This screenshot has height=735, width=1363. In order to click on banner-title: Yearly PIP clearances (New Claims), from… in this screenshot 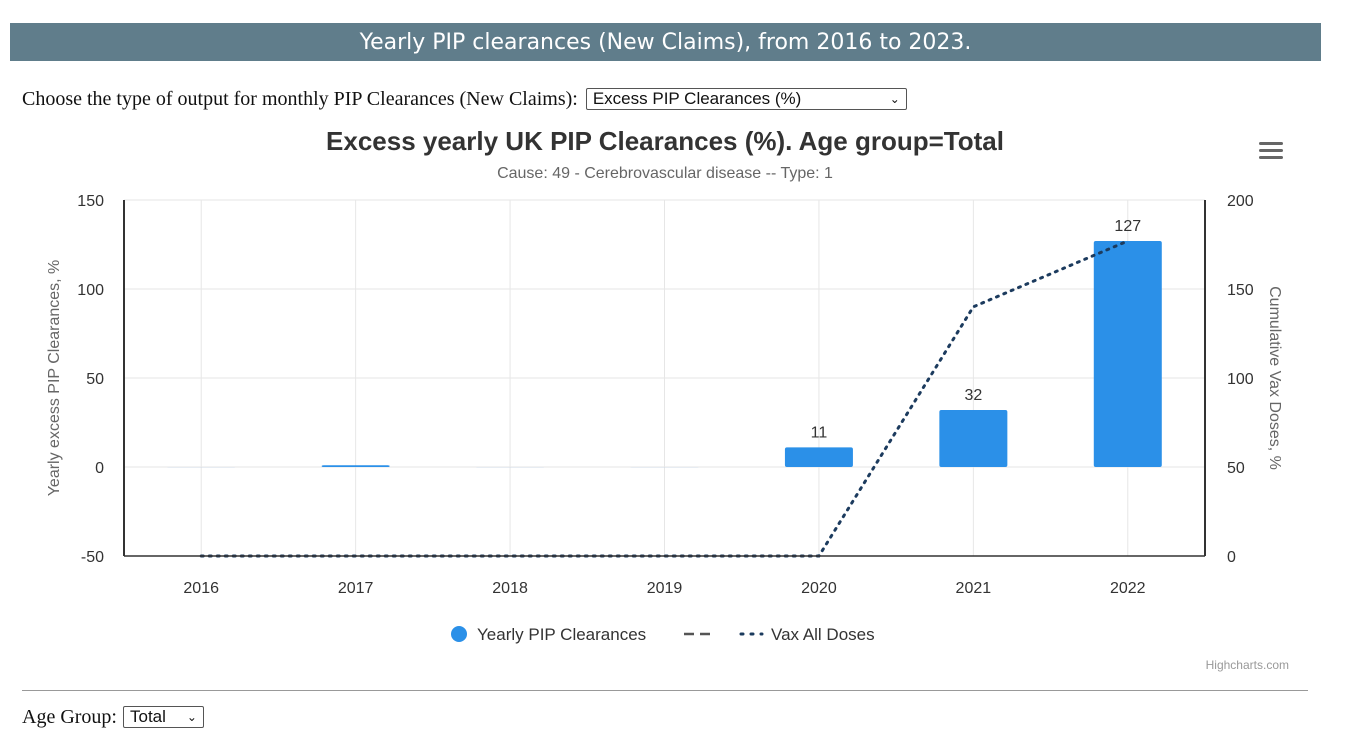, I will do `click(665, 42)`.